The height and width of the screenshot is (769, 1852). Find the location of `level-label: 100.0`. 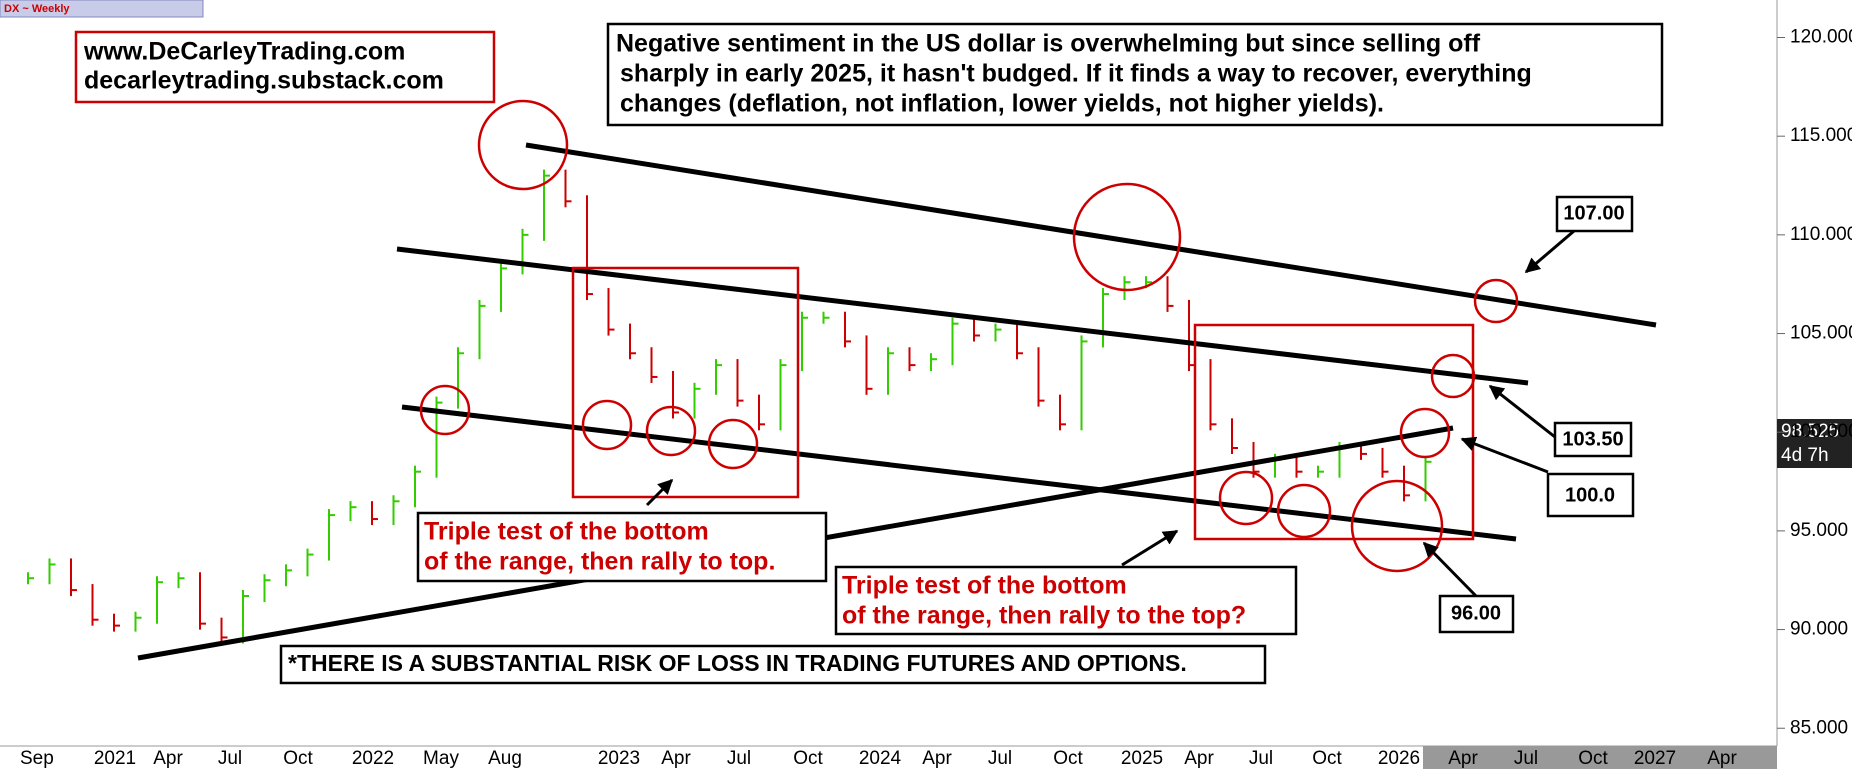

level-label: 100.0 is located at coordinates (1590, 495).